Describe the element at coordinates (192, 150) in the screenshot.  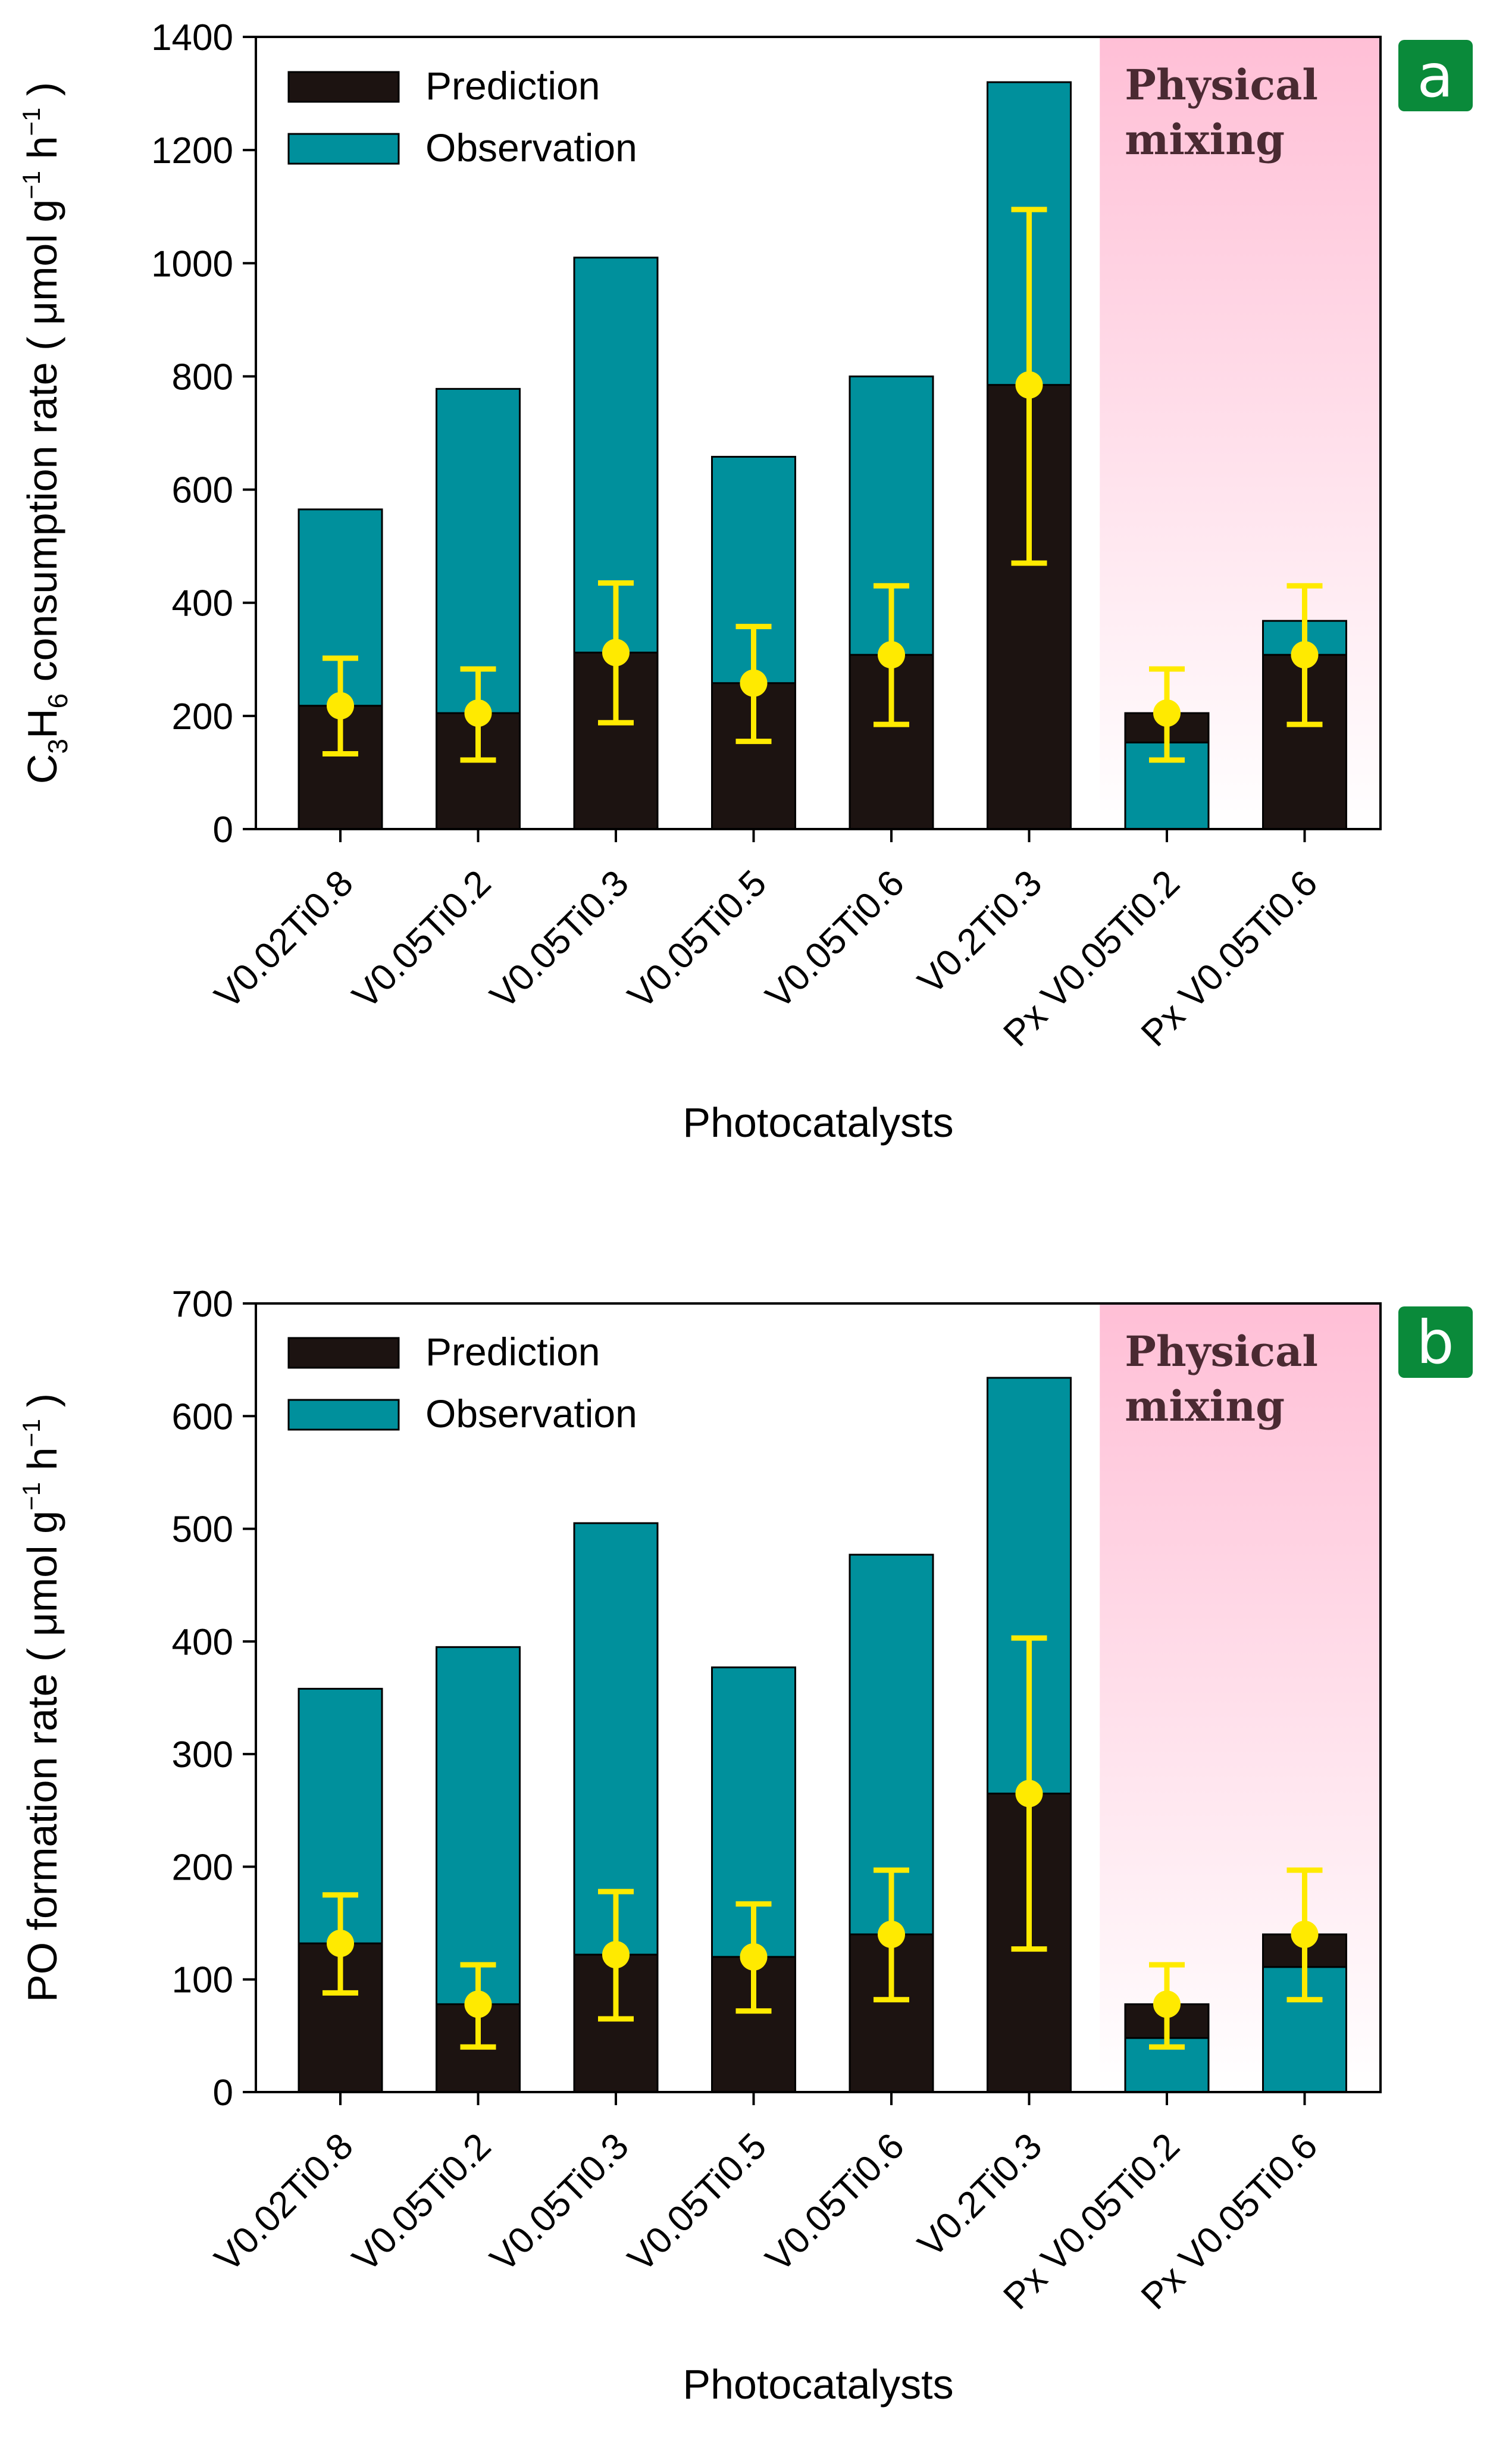
I see `y-tick-label: 1200` at that location.